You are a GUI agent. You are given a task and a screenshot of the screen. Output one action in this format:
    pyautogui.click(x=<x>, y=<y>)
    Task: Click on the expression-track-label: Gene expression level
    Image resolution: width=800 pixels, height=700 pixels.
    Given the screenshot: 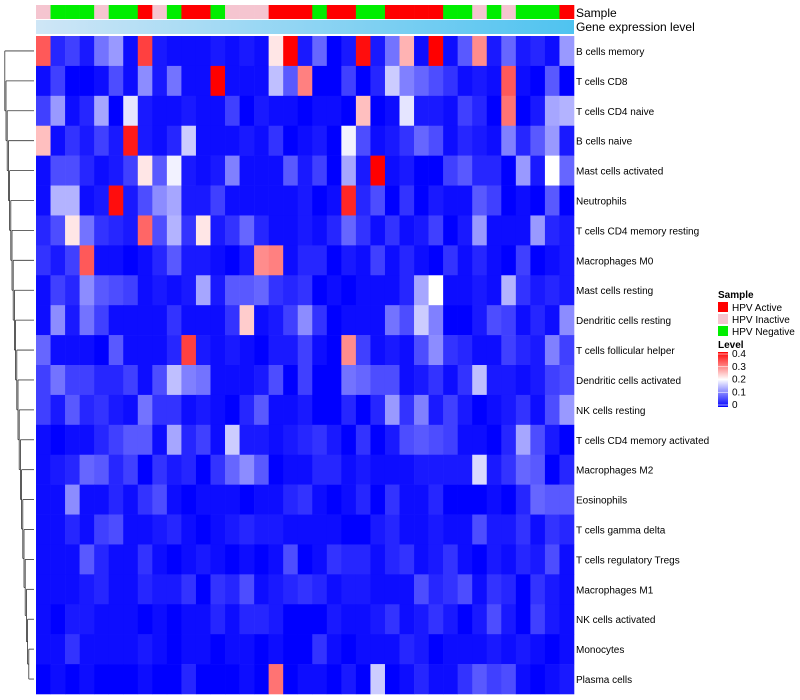 What is the action you would take?
    pyautogui.click(x=635, y=27)
    